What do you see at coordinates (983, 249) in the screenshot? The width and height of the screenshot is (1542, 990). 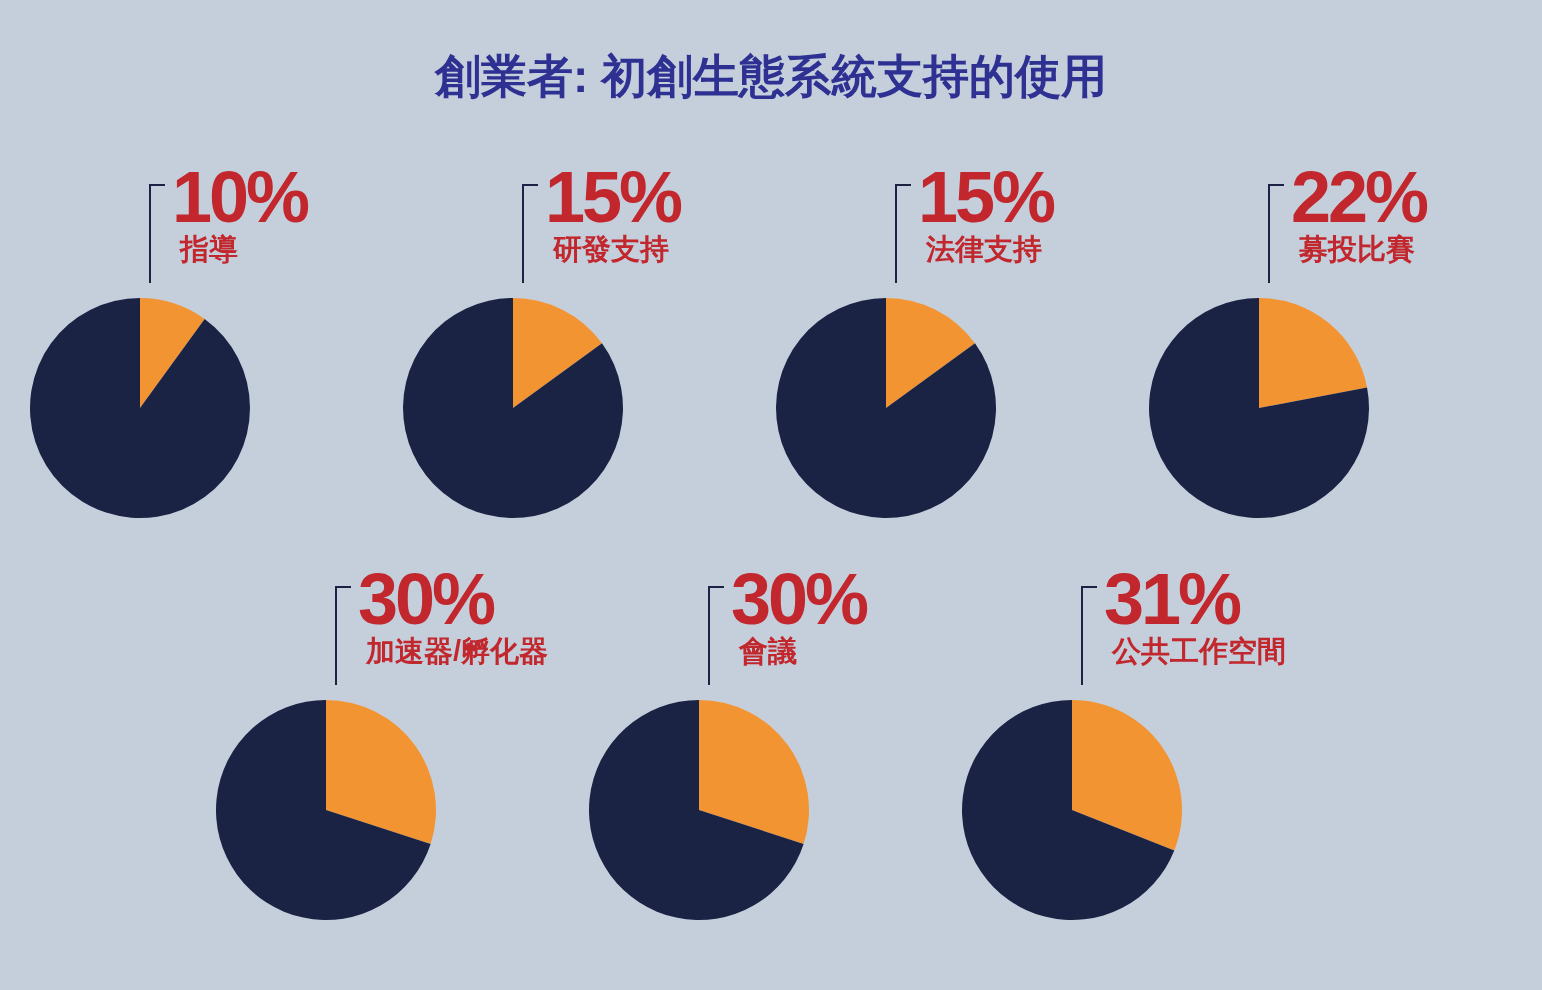 I see `slice-label: 法律支持` at bounding box center [983, 249].